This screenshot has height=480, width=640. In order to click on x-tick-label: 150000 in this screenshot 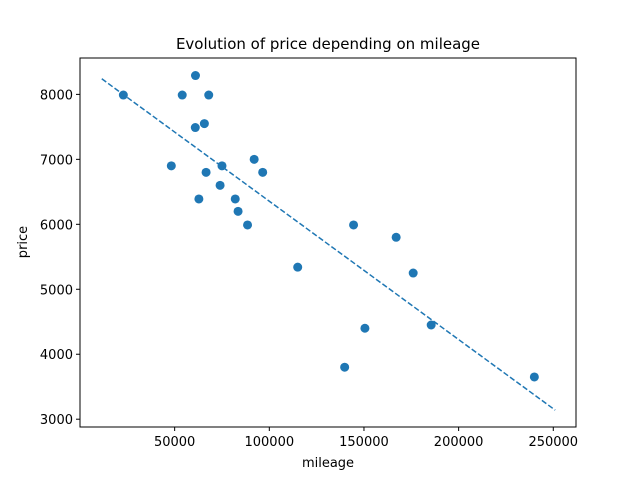, I will do `click(364, 442)`.